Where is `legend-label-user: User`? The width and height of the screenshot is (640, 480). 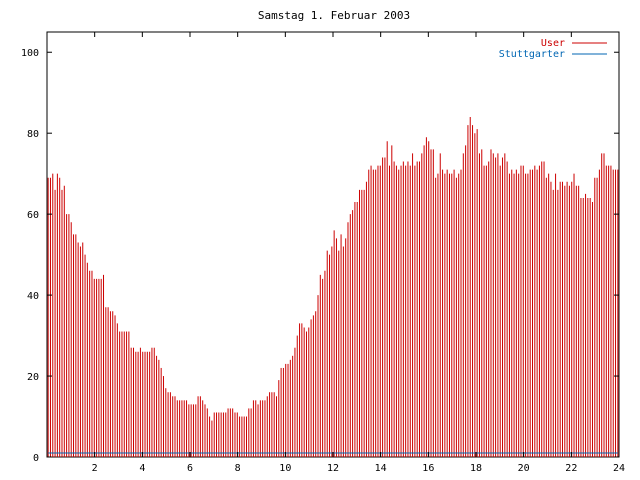
legend-label-user: User is located at coordinates (553, 43).